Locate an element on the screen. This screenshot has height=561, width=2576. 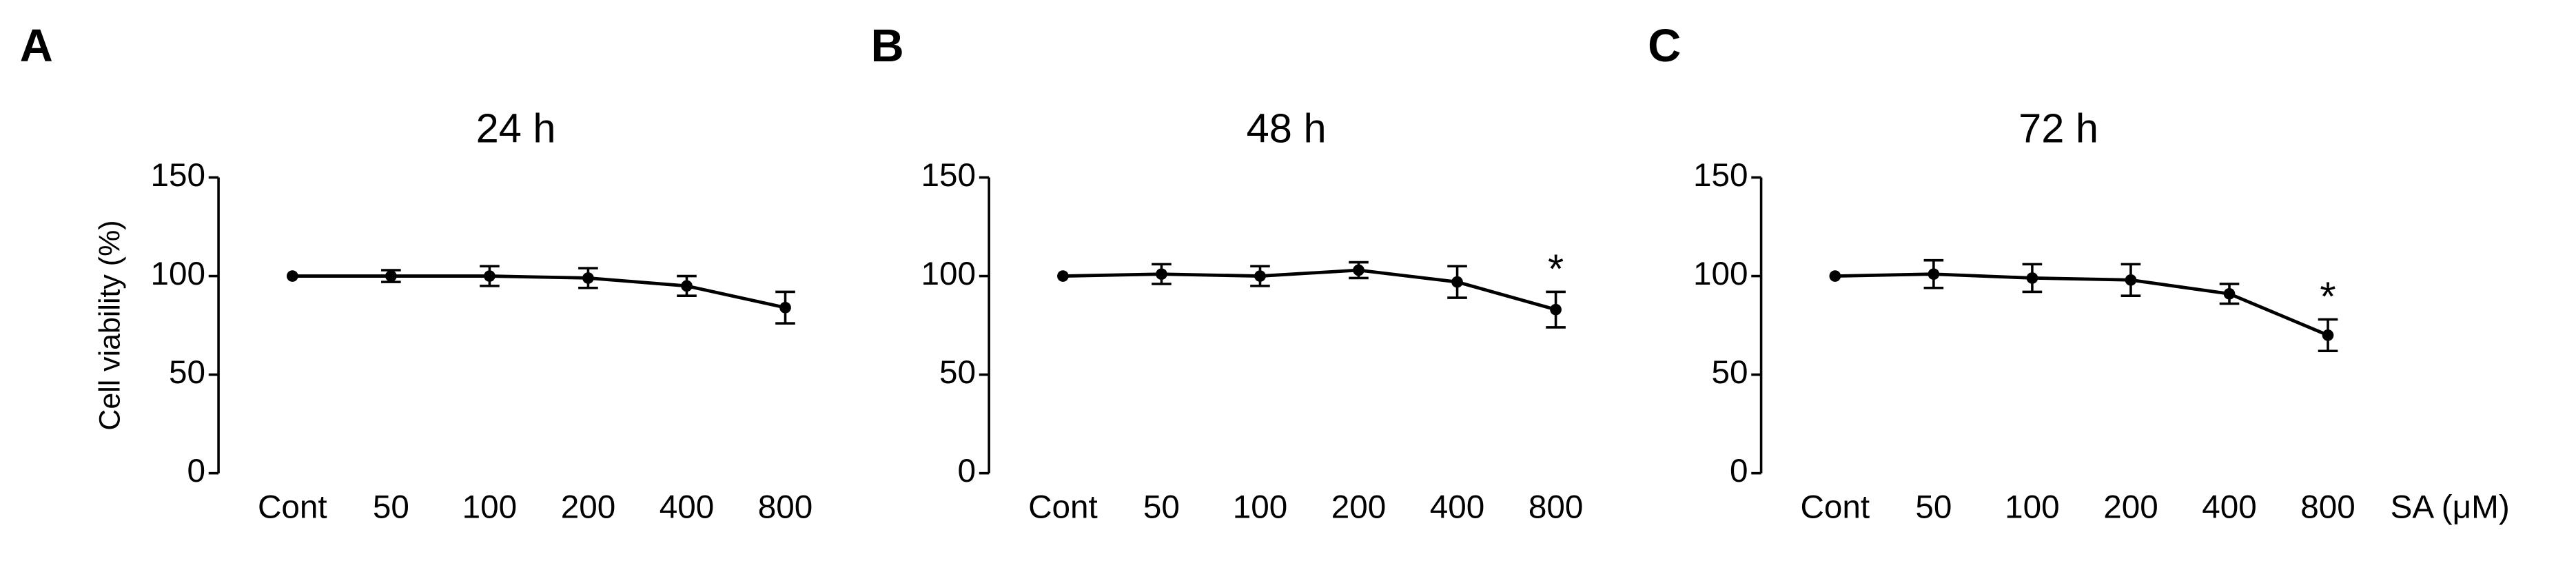
chart-title: 48 h is located at coordinates (1287, 128).